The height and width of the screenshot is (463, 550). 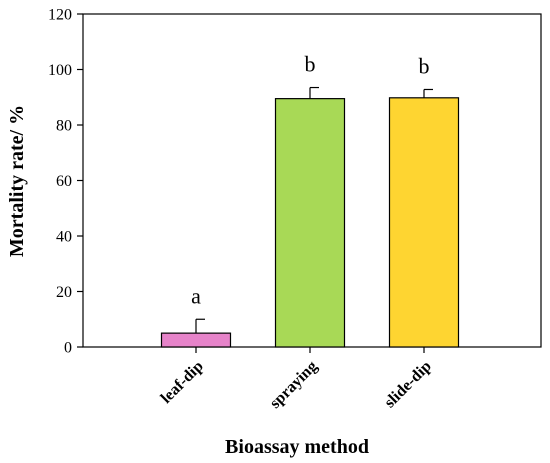 I want to click on y-tick-label-40: 40, so click(x=64, y=237).